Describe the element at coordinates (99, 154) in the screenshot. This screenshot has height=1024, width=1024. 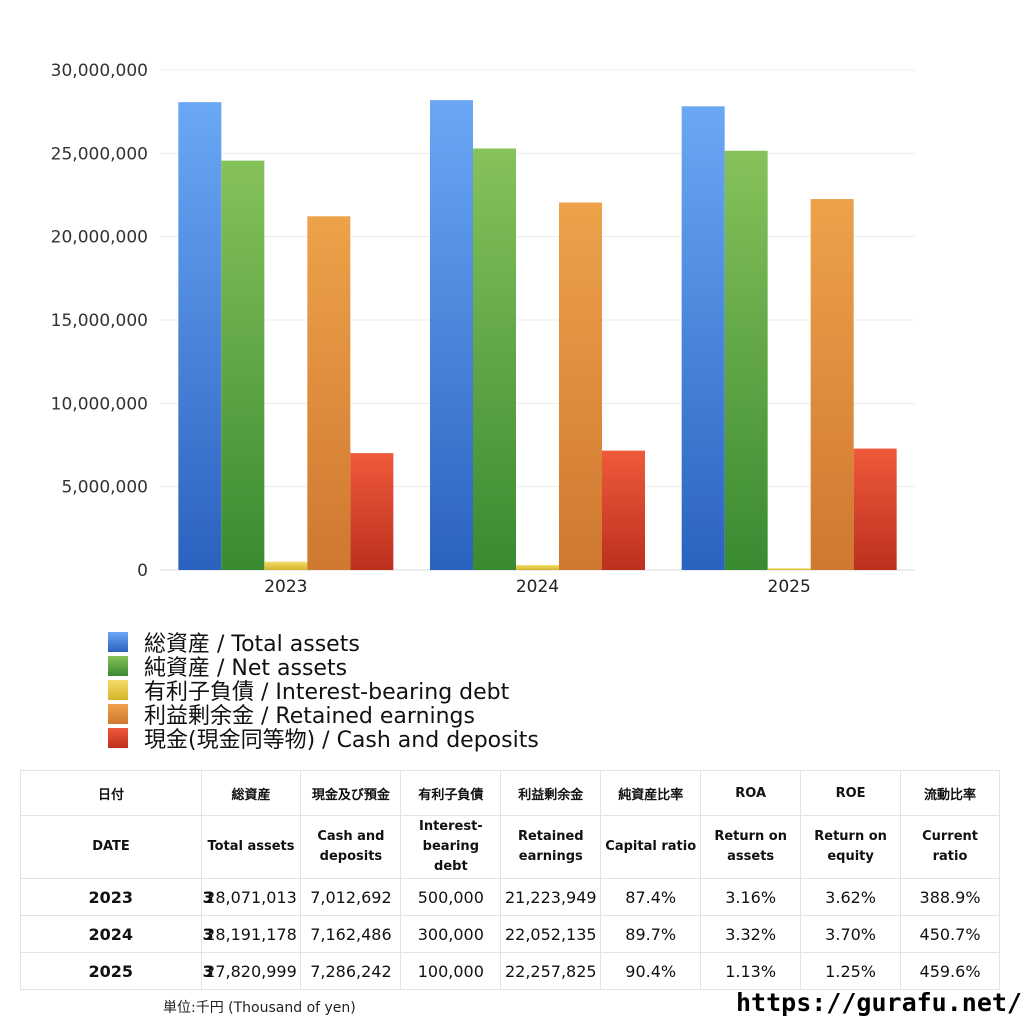
I see `y-tick-label: 25,000,000` at that location.